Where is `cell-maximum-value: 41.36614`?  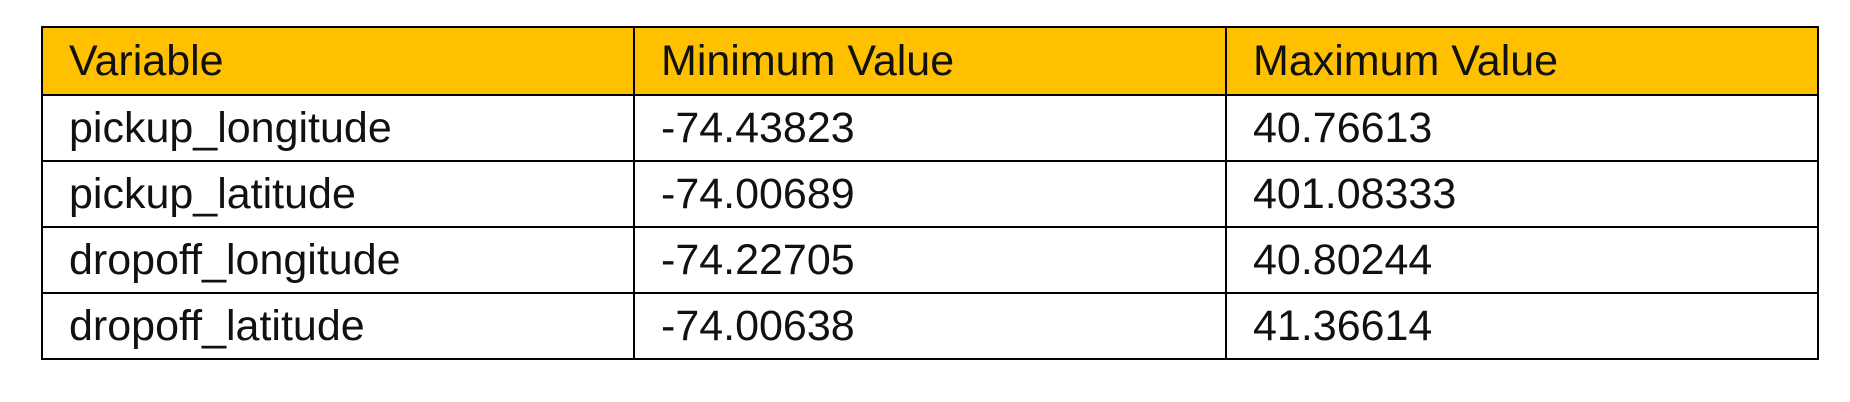
cell-maximum-value: 41.36614 is located at coordinates (1522, 326).